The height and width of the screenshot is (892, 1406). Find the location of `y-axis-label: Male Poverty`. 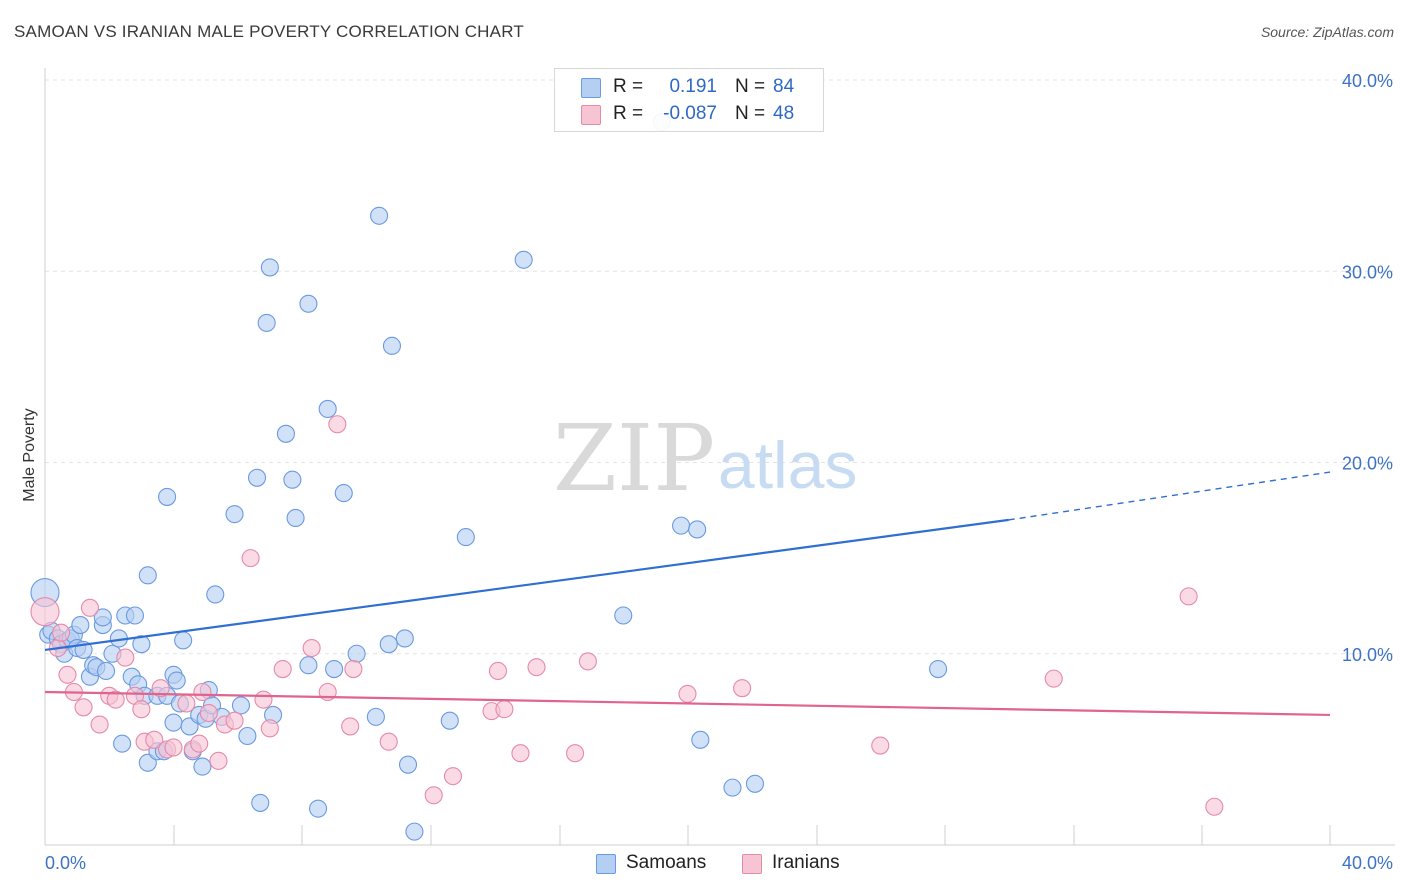

y-axis-label: Male Poverty is located at coordinates (29, 454).